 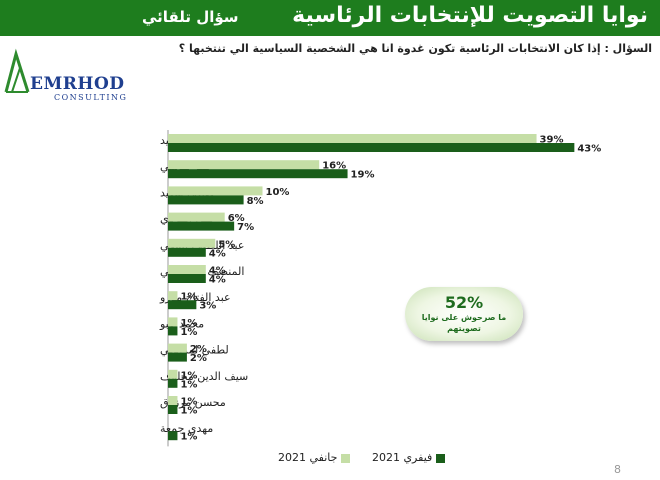 I want to click on undeclared-caption: ما صرحوش على نوايا تصويتهم, so click(x=464, y=323).